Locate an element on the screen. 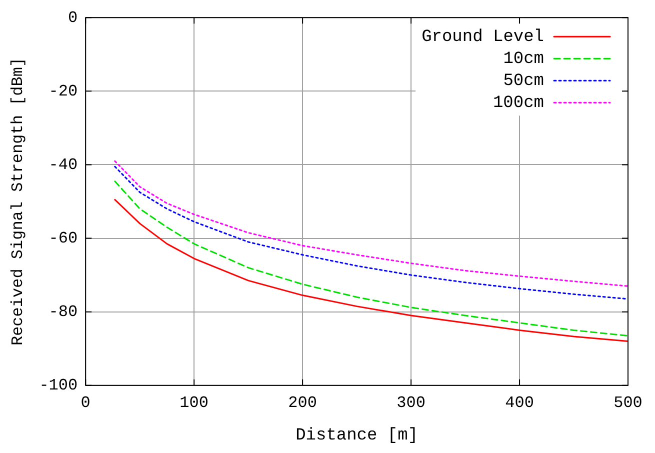 This screenshot has height=453, width=655. y-tick-label: -40 is located at coordinates (63, 165).